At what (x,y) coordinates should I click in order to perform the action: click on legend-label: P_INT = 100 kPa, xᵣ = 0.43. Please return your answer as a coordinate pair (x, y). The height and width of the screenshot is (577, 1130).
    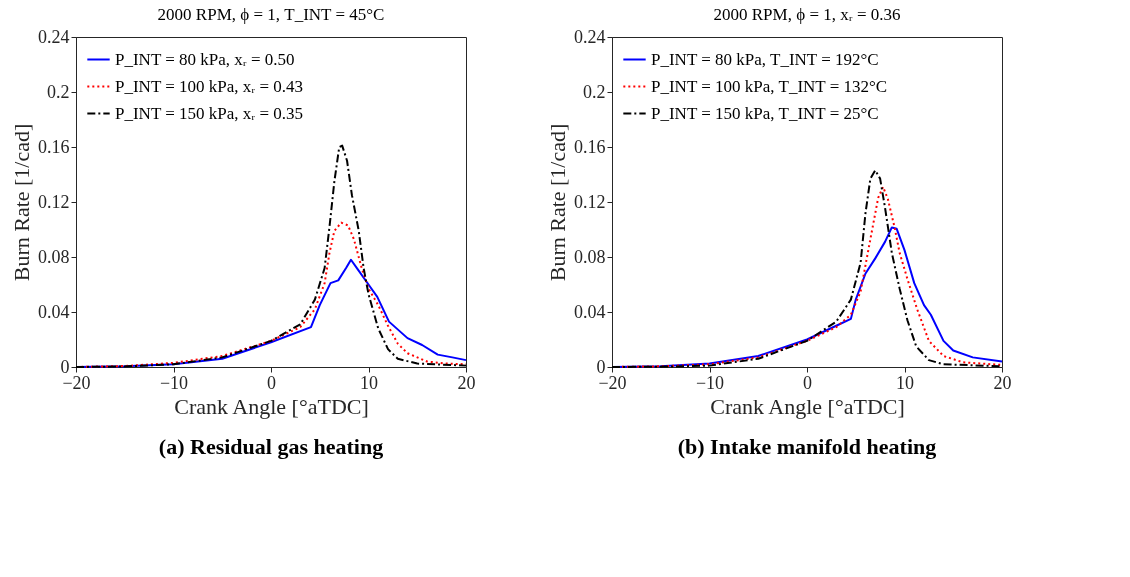
    Looking at the image, I should click on (209, 86).